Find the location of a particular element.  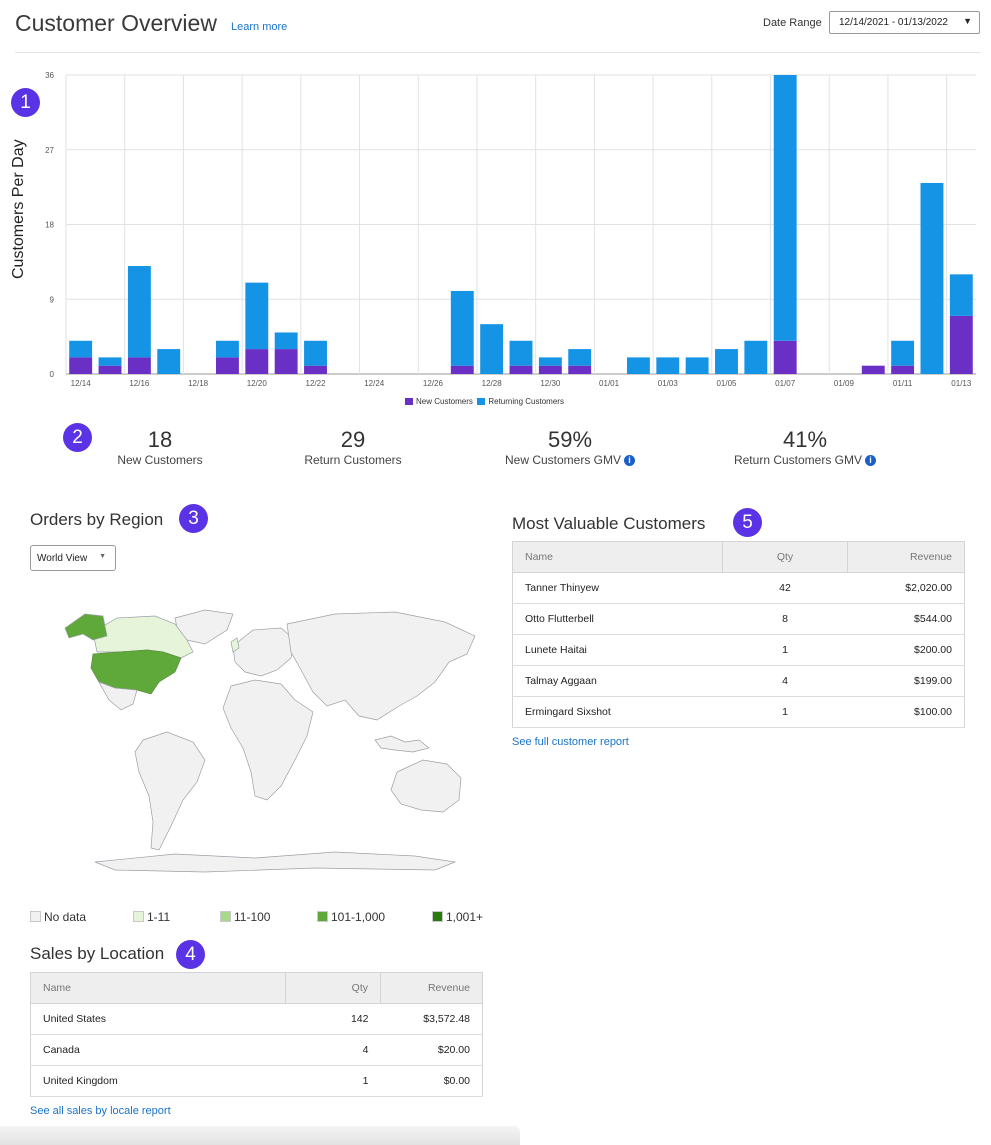

stat-label: New Customers GMV is located at coordinates (563, 460).